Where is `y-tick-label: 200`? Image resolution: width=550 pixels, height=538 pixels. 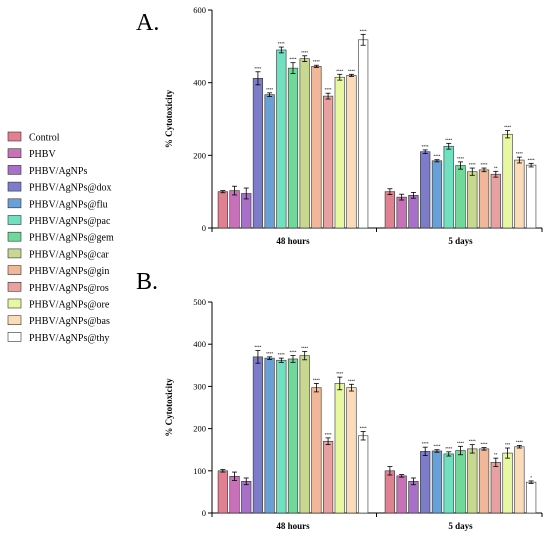
y-tick-label: 200 is located at coordinates (199, 155).